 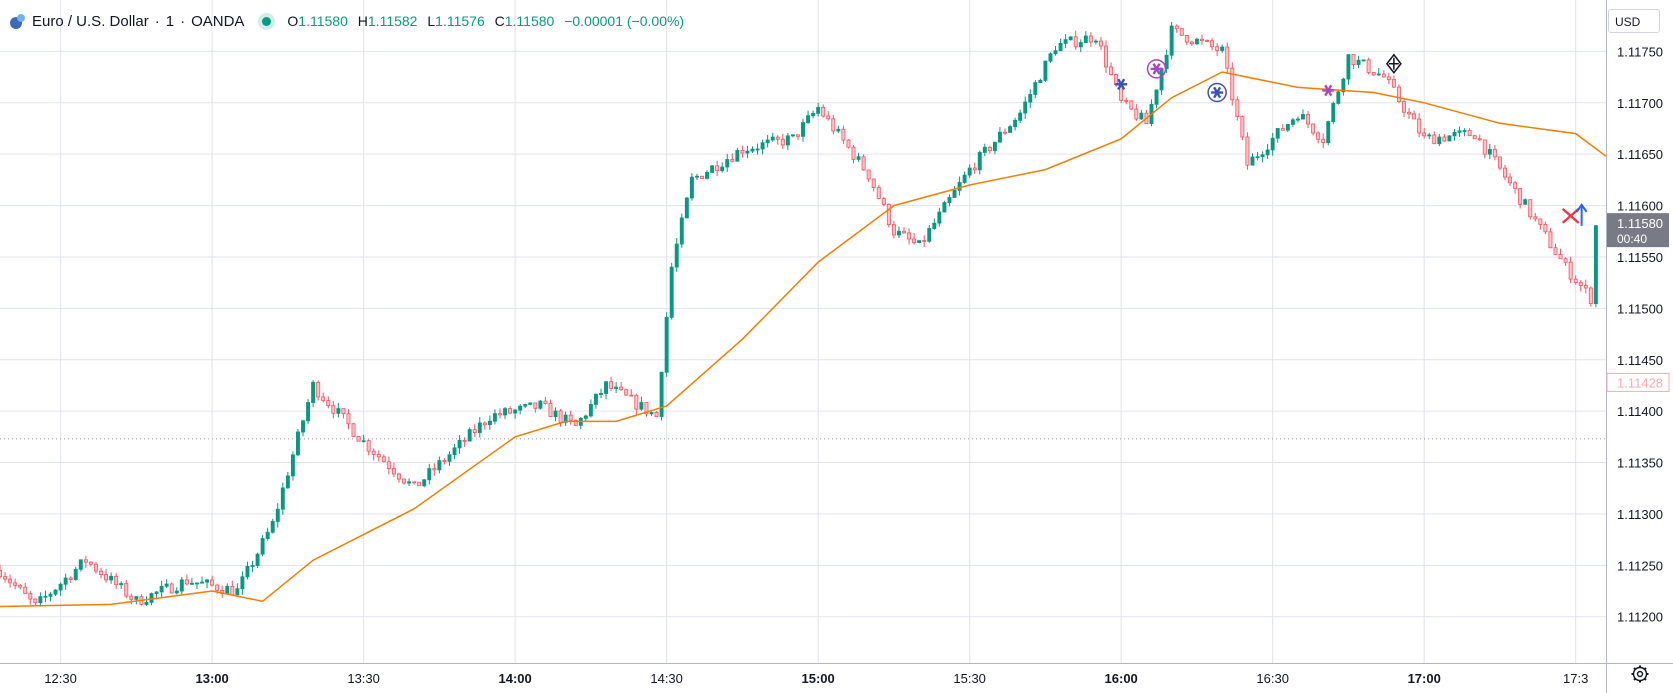 What do you see at coordinates (218, 21) in the screenshot?
I see `exchange-label: OANDA` at bounding box center [218, 21].